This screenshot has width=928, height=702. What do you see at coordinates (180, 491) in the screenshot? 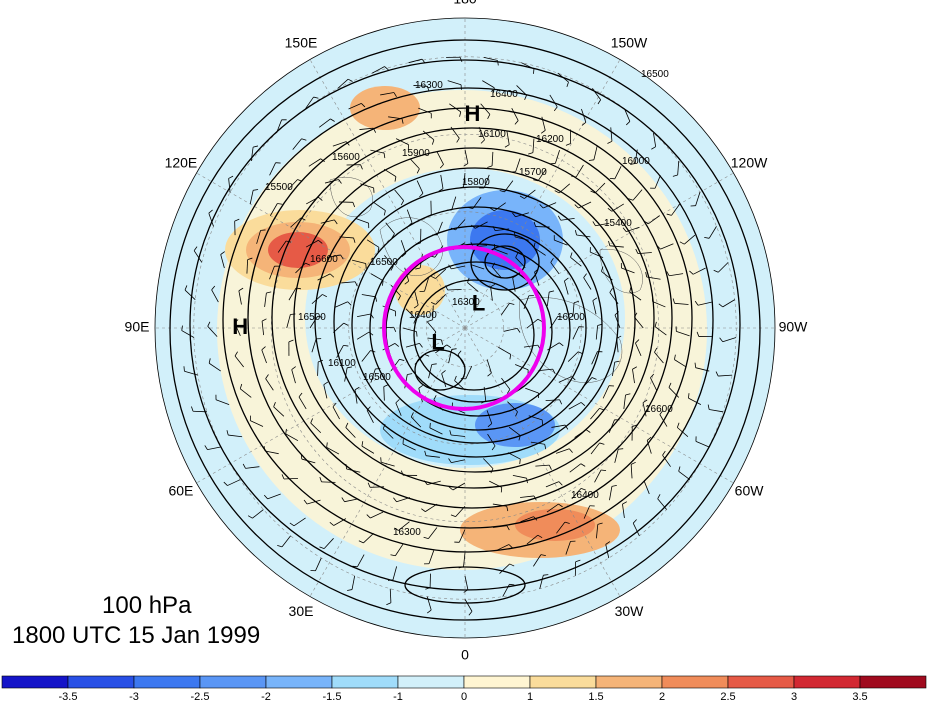
I see `longitude-label: 60E` at bounding box center [180, 491].